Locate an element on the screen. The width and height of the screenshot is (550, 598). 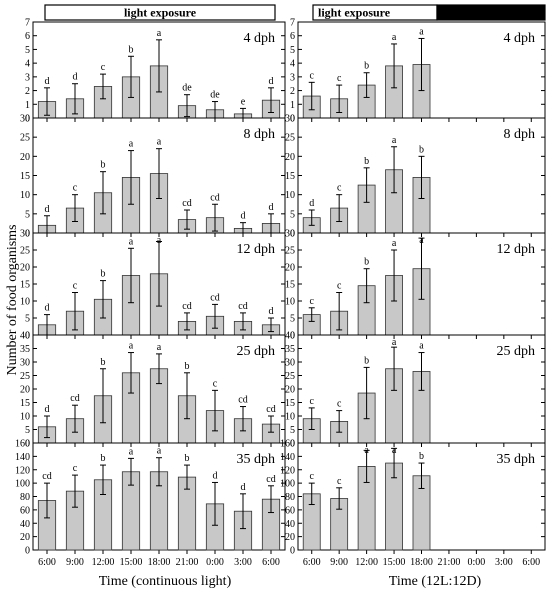
y-tick-label: 120 is located at coordinates (22, 470).